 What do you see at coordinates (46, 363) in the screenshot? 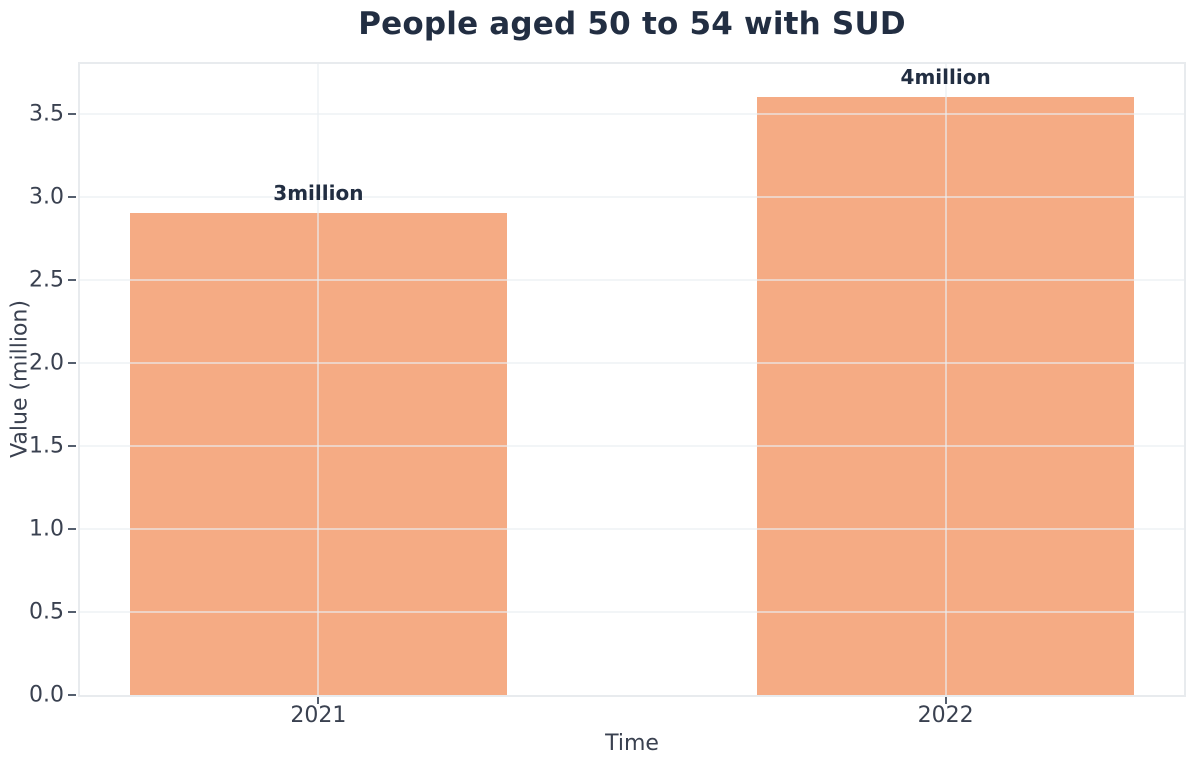
I see `y-tick-label: 2.0` at bounding box center [46, 363].